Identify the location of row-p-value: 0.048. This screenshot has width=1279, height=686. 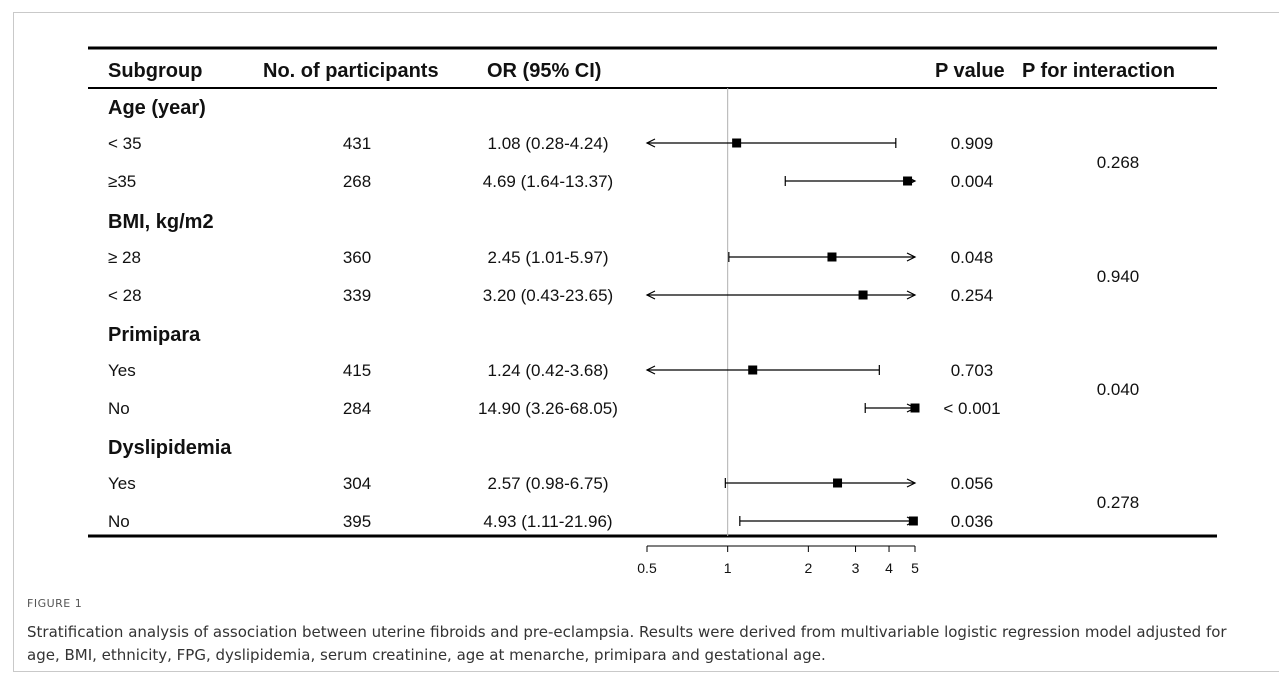
(972, 257).